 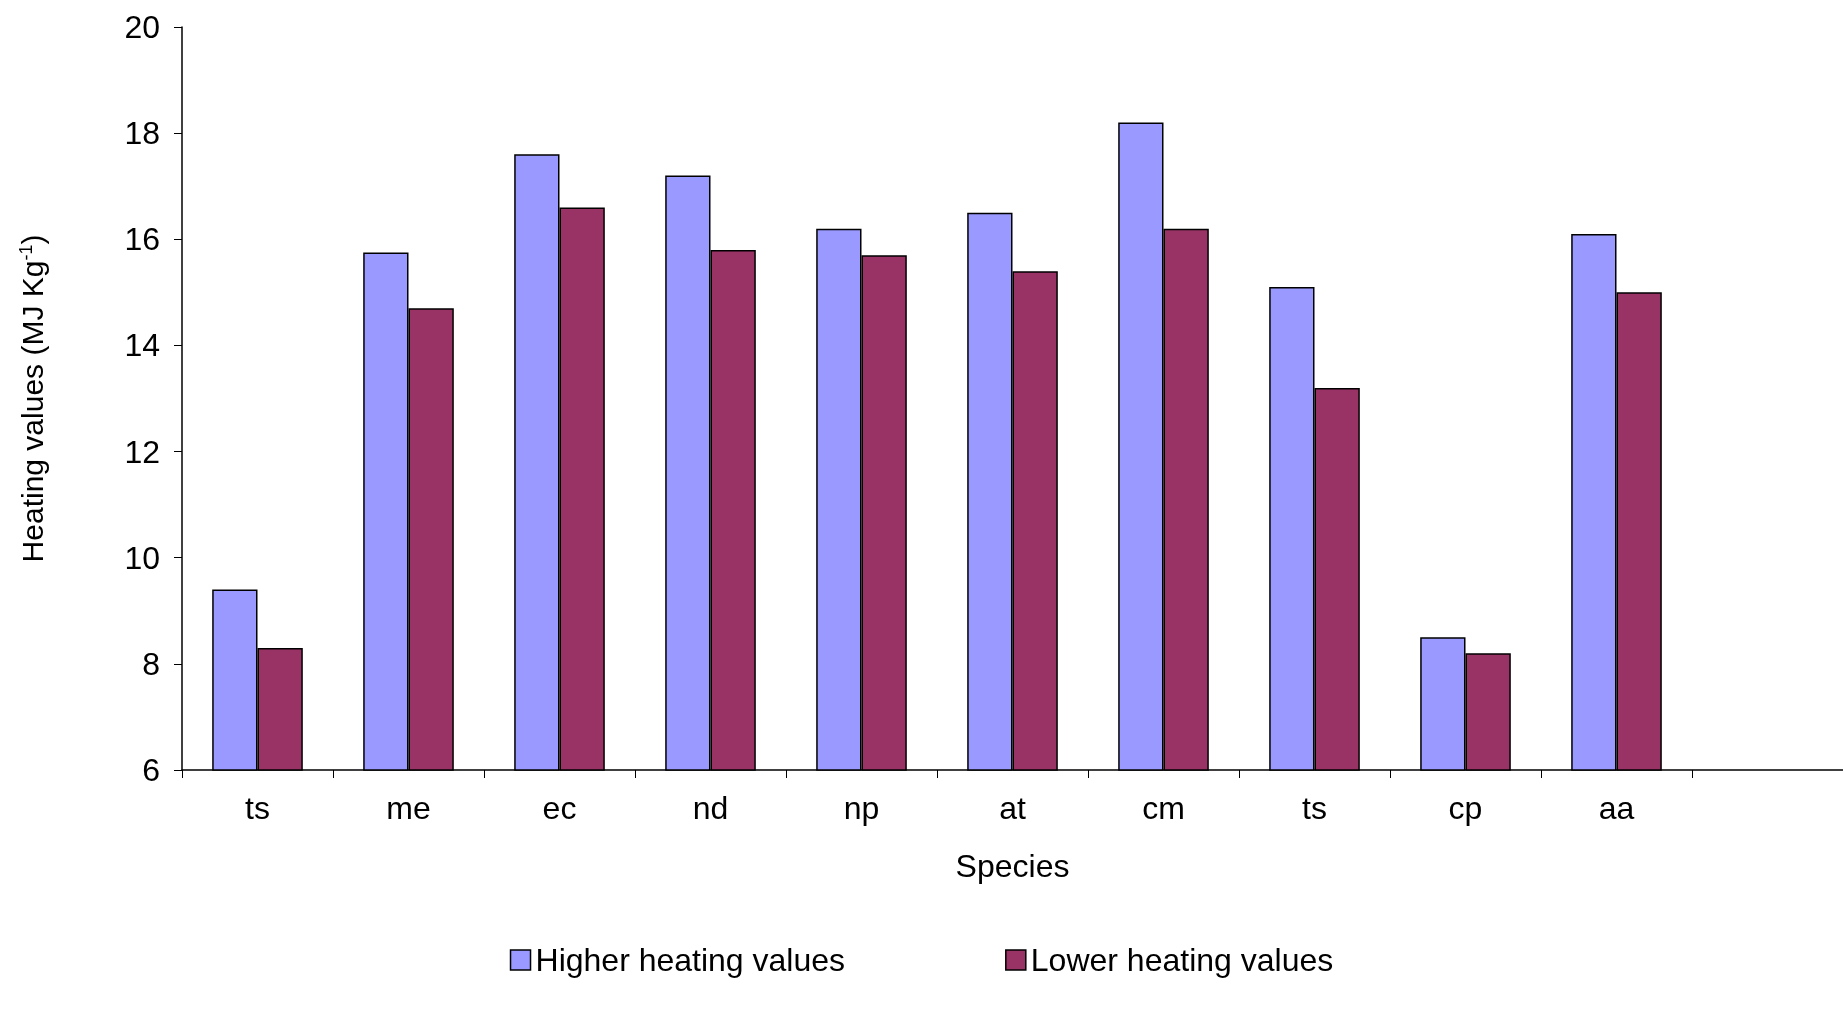 What do you see at coordinates (408, 808) in the screenshot?
I see `x-tick-label: me` at bounding box center [408, 808].